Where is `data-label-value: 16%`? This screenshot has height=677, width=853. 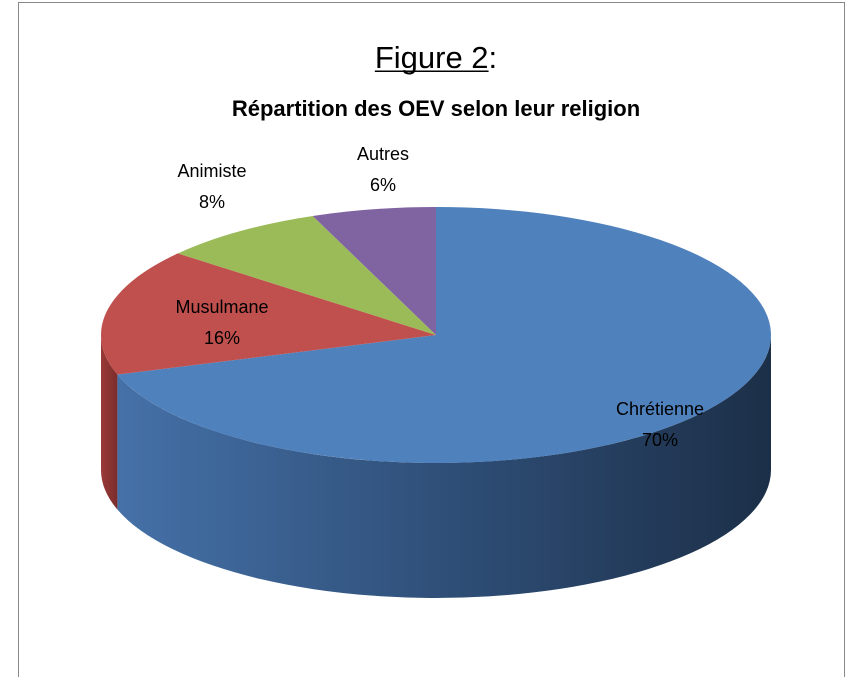
data-label-value: 16% is located at coordinates (222, 338).